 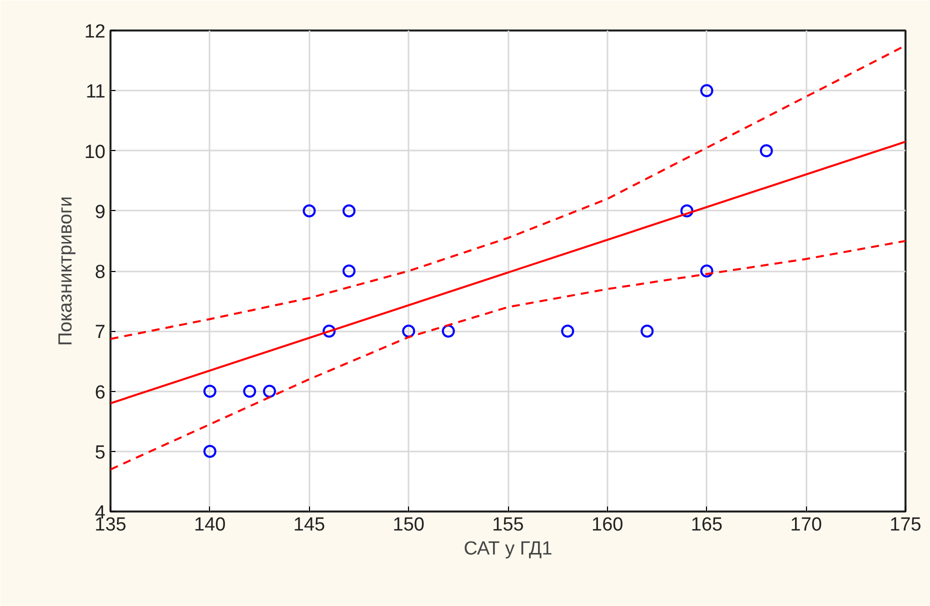 I want to click on y-tick-label: 10, so click(x=95, y=152).